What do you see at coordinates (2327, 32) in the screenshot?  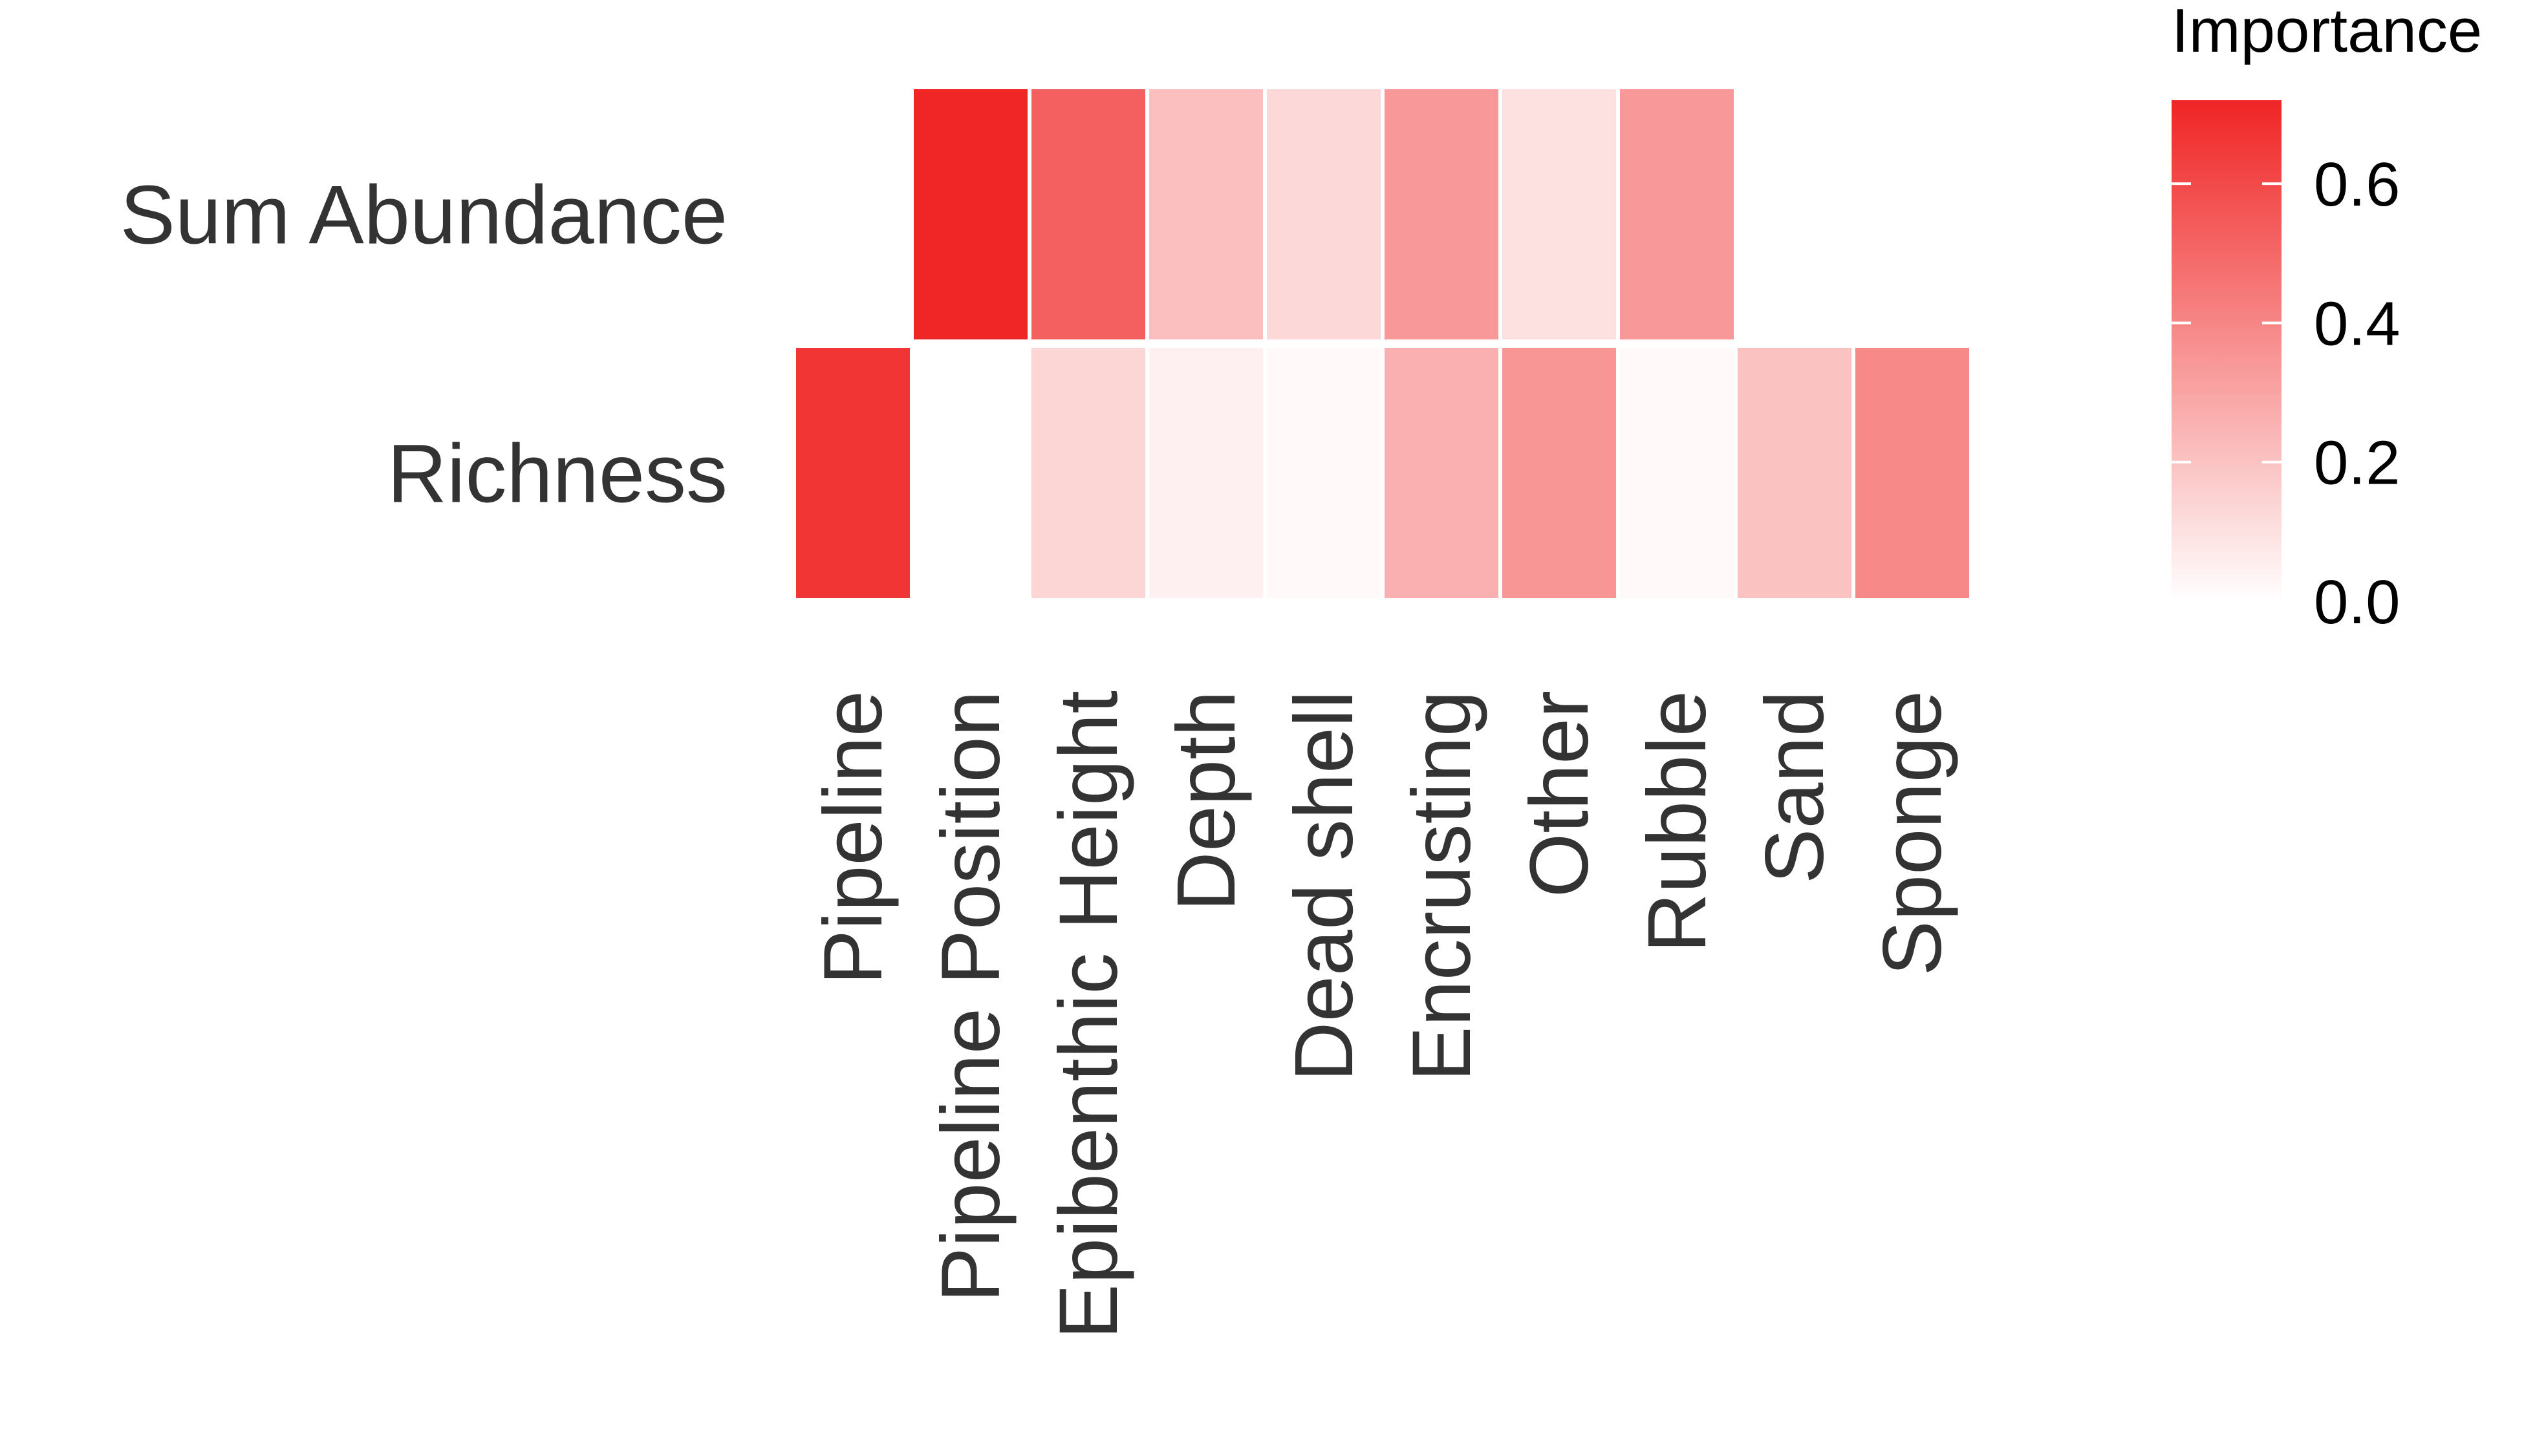 I see `legend-title: Importance` at bounding box center [2327, 32].